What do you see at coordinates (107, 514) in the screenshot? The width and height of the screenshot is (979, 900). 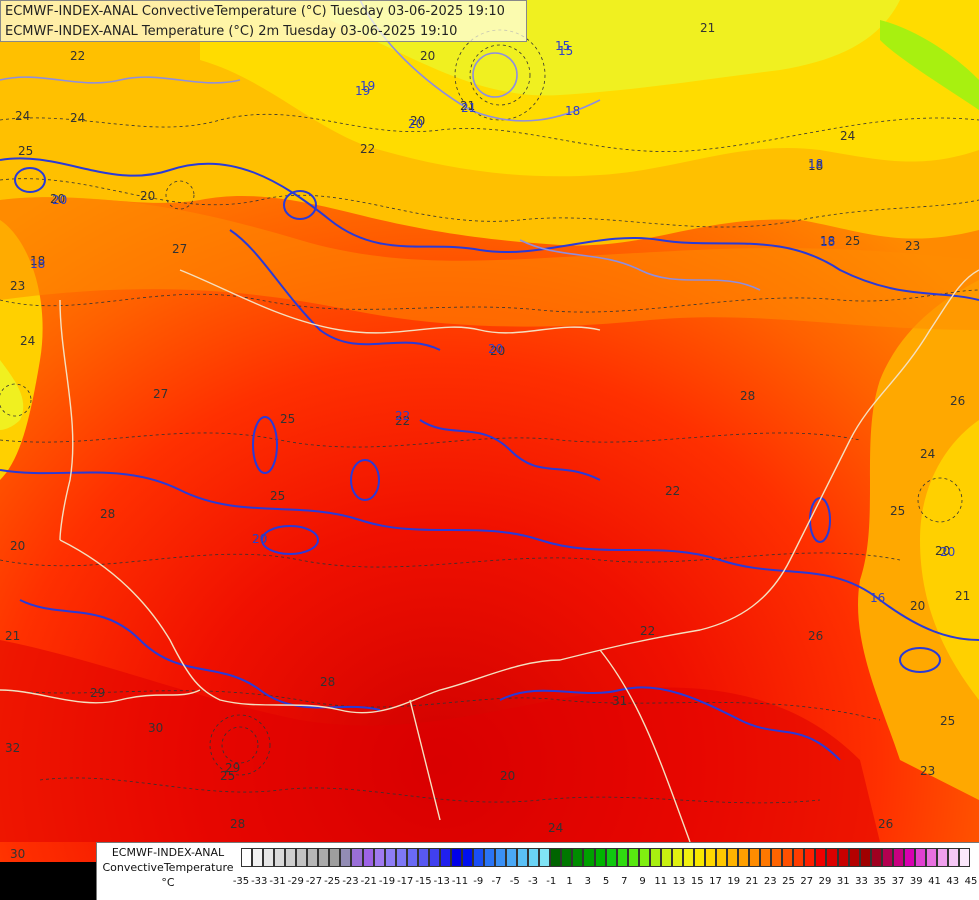 I see `contour-label: 28` at bounding box center [107, 514].